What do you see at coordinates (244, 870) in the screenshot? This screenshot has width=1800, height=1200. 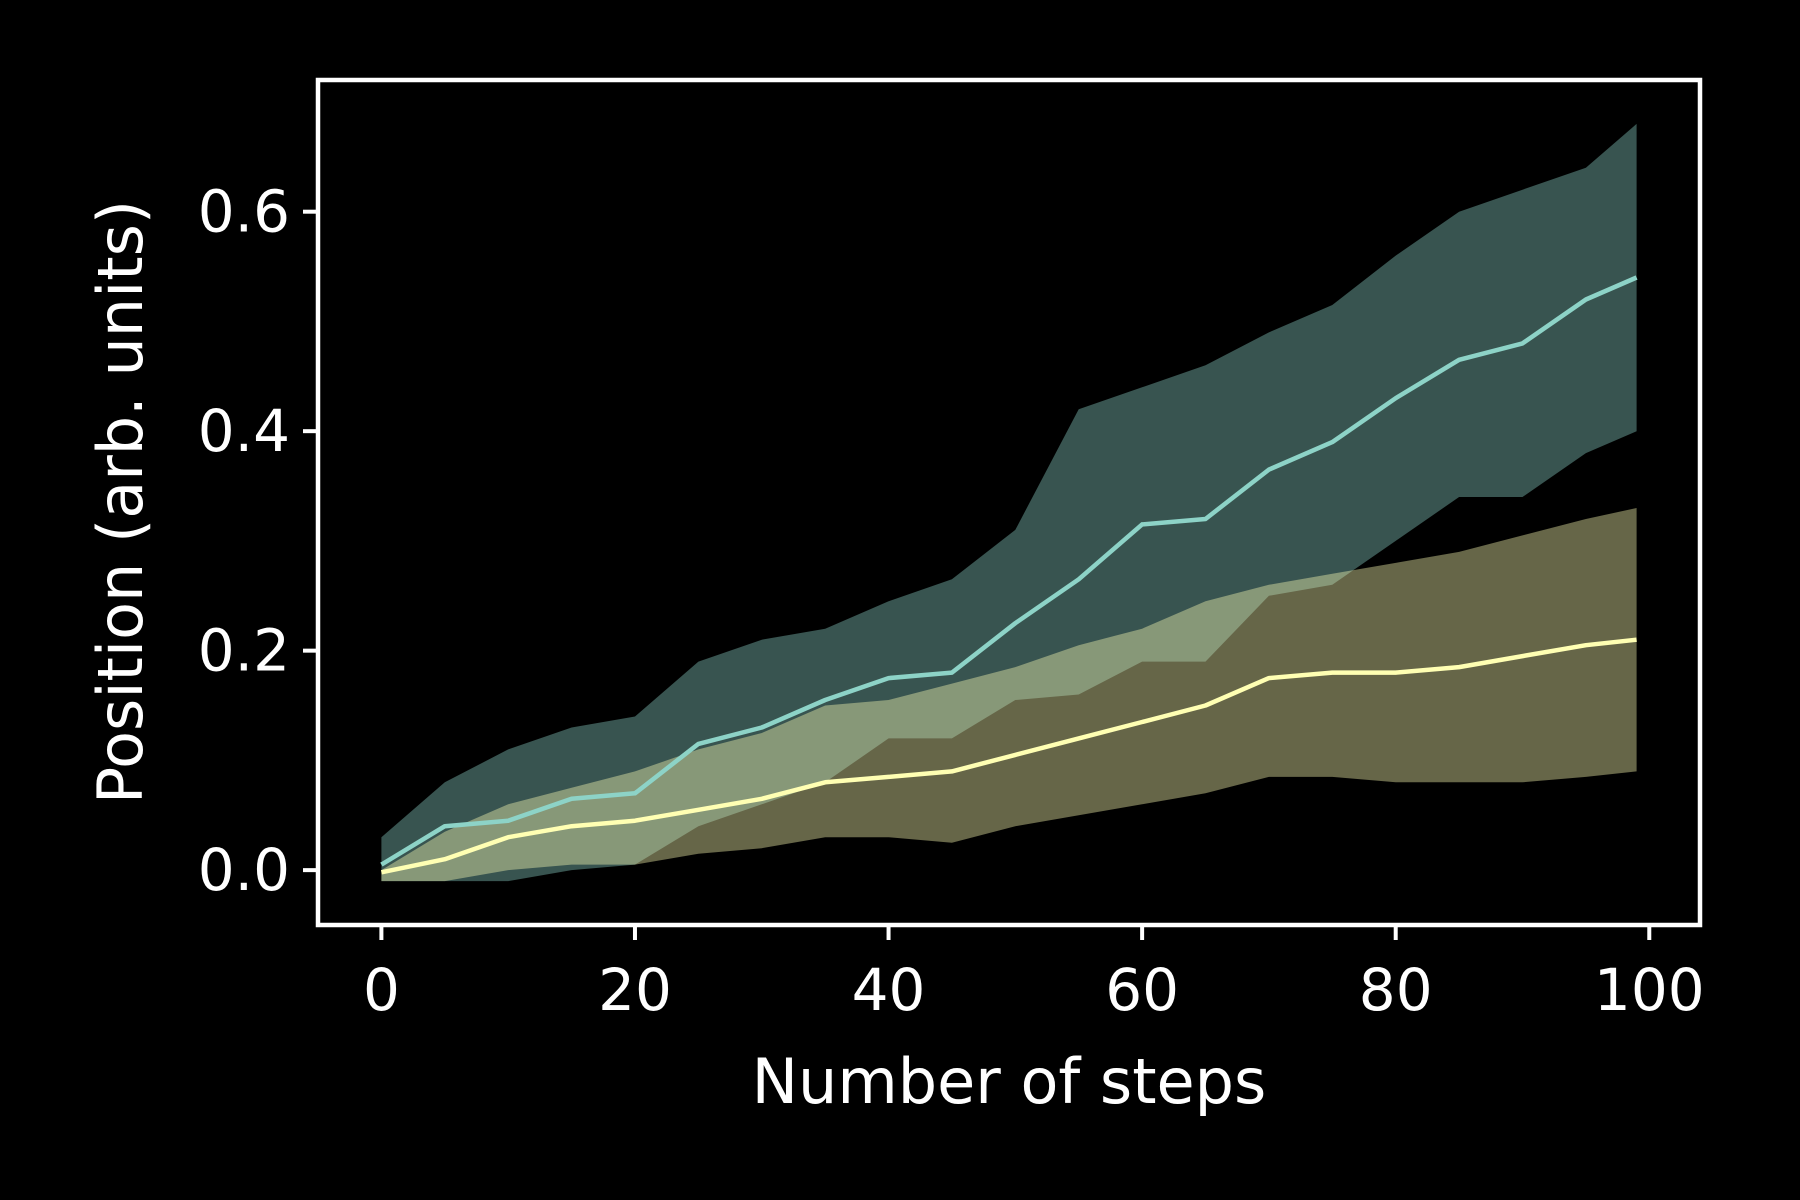 I see `y-tick-label: 0.0` at bounding box center [244, 870].